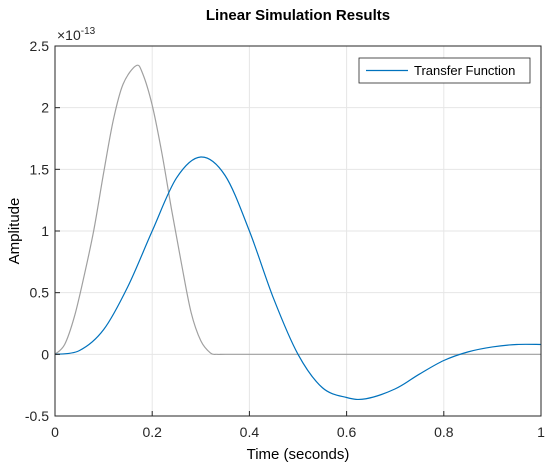 Image resolution: width=550 pixels, height=467 pixels. I want to click on y-tick-label: 0.5, so click(40, 293).